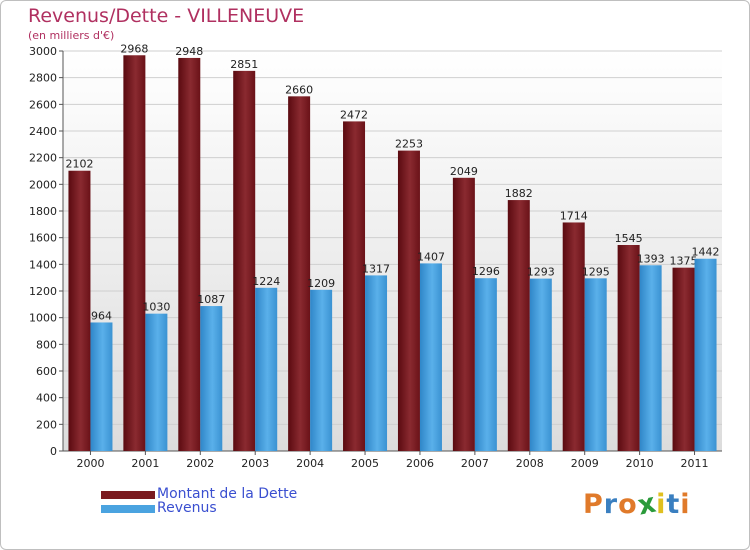  I want to click on y-tick-label: 400, so click(46, 398).